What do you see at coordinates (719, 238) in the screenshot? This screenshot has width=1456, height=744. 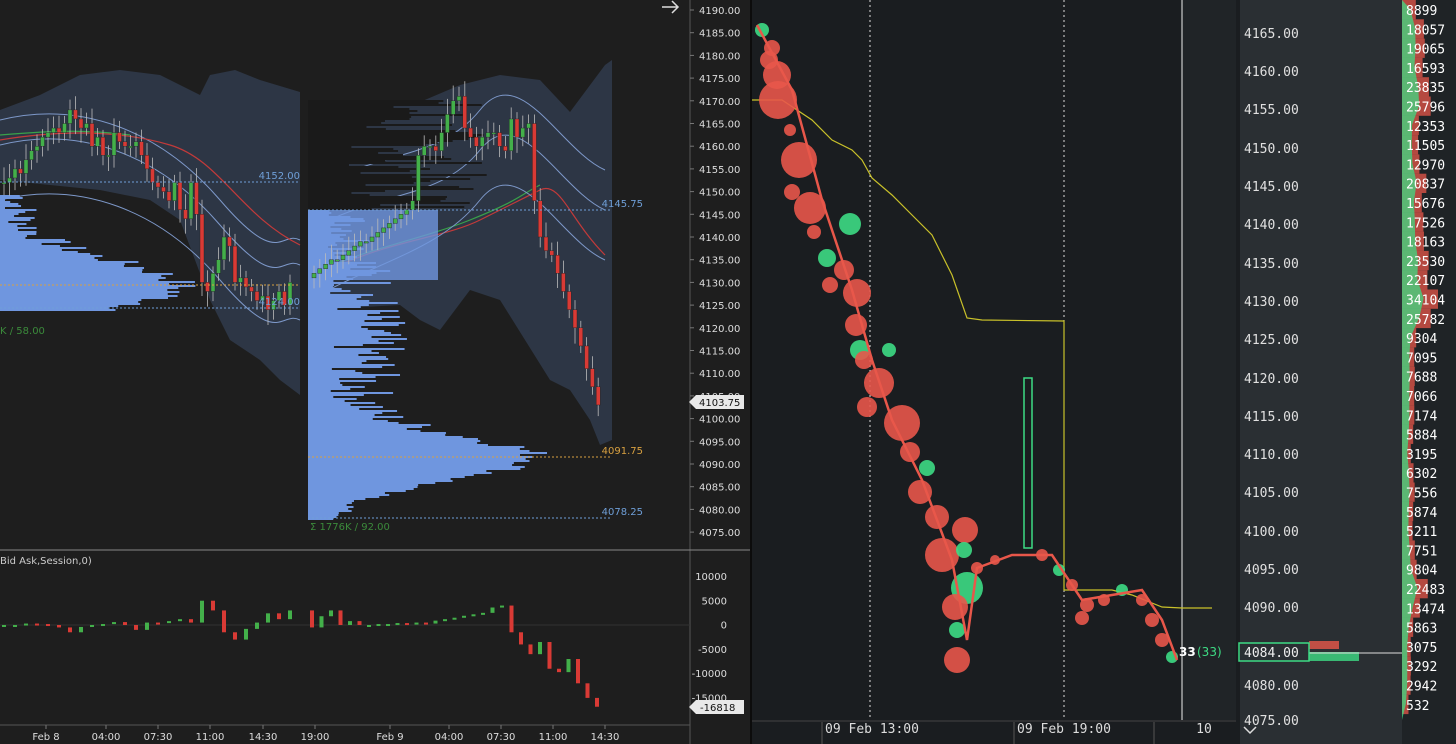 I see `price-tick-label: 4140.00` at bounding box center [719, 238].